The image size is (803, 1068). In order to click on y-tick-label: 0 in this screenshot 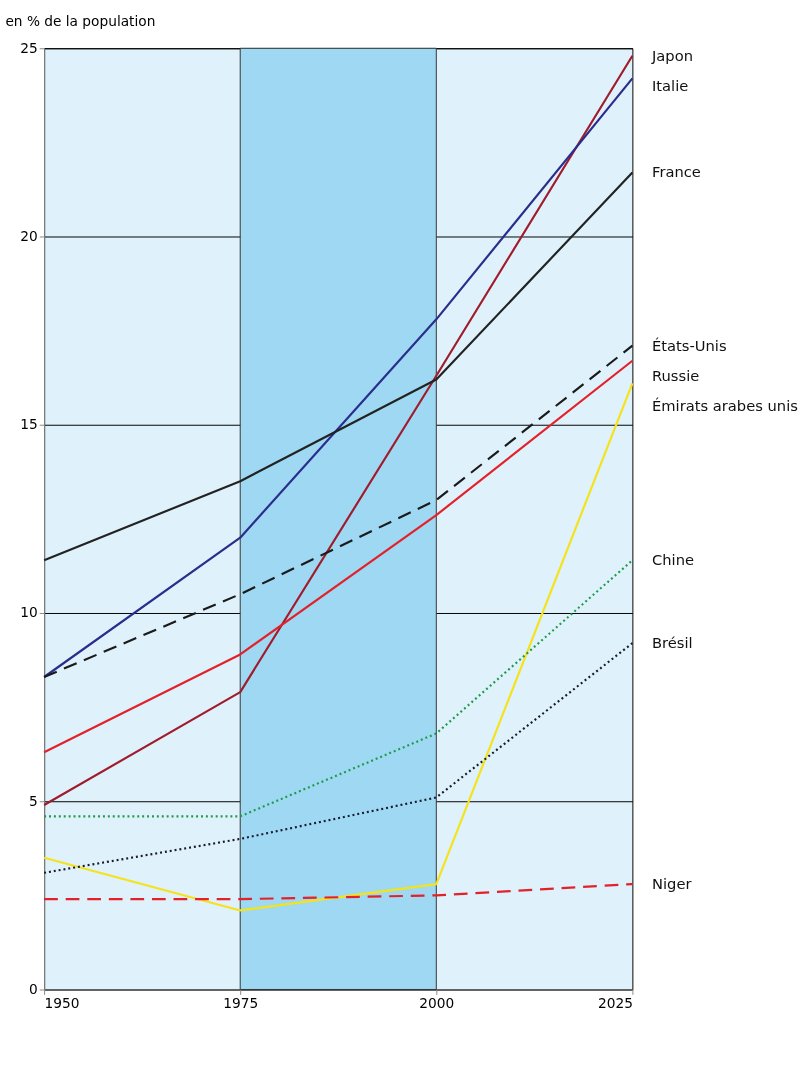, I will do `click(33, 988)`.